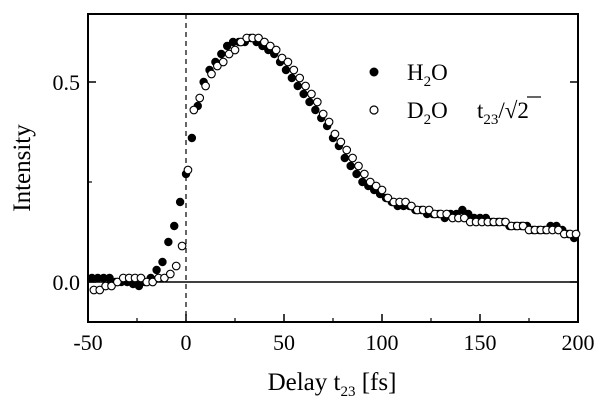  What do you see at coordinates (186, 342) in the screenshot?
I see `x-tick-label: 0` at bounding box center [186, 342].